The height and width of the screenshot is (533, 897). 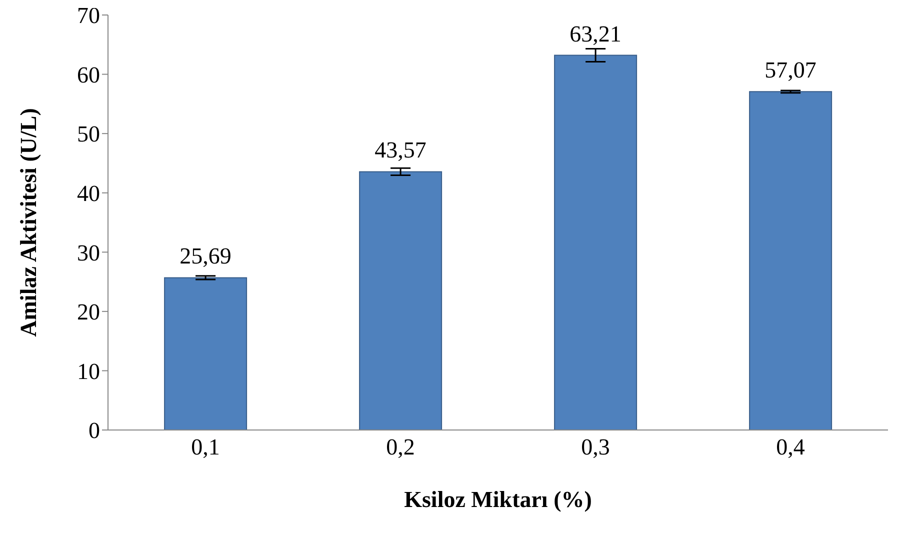 What do you see at coordinates (88, 193) in the screenshot?
I see `y-tick-label: 40` at bounding box center [88, 193].